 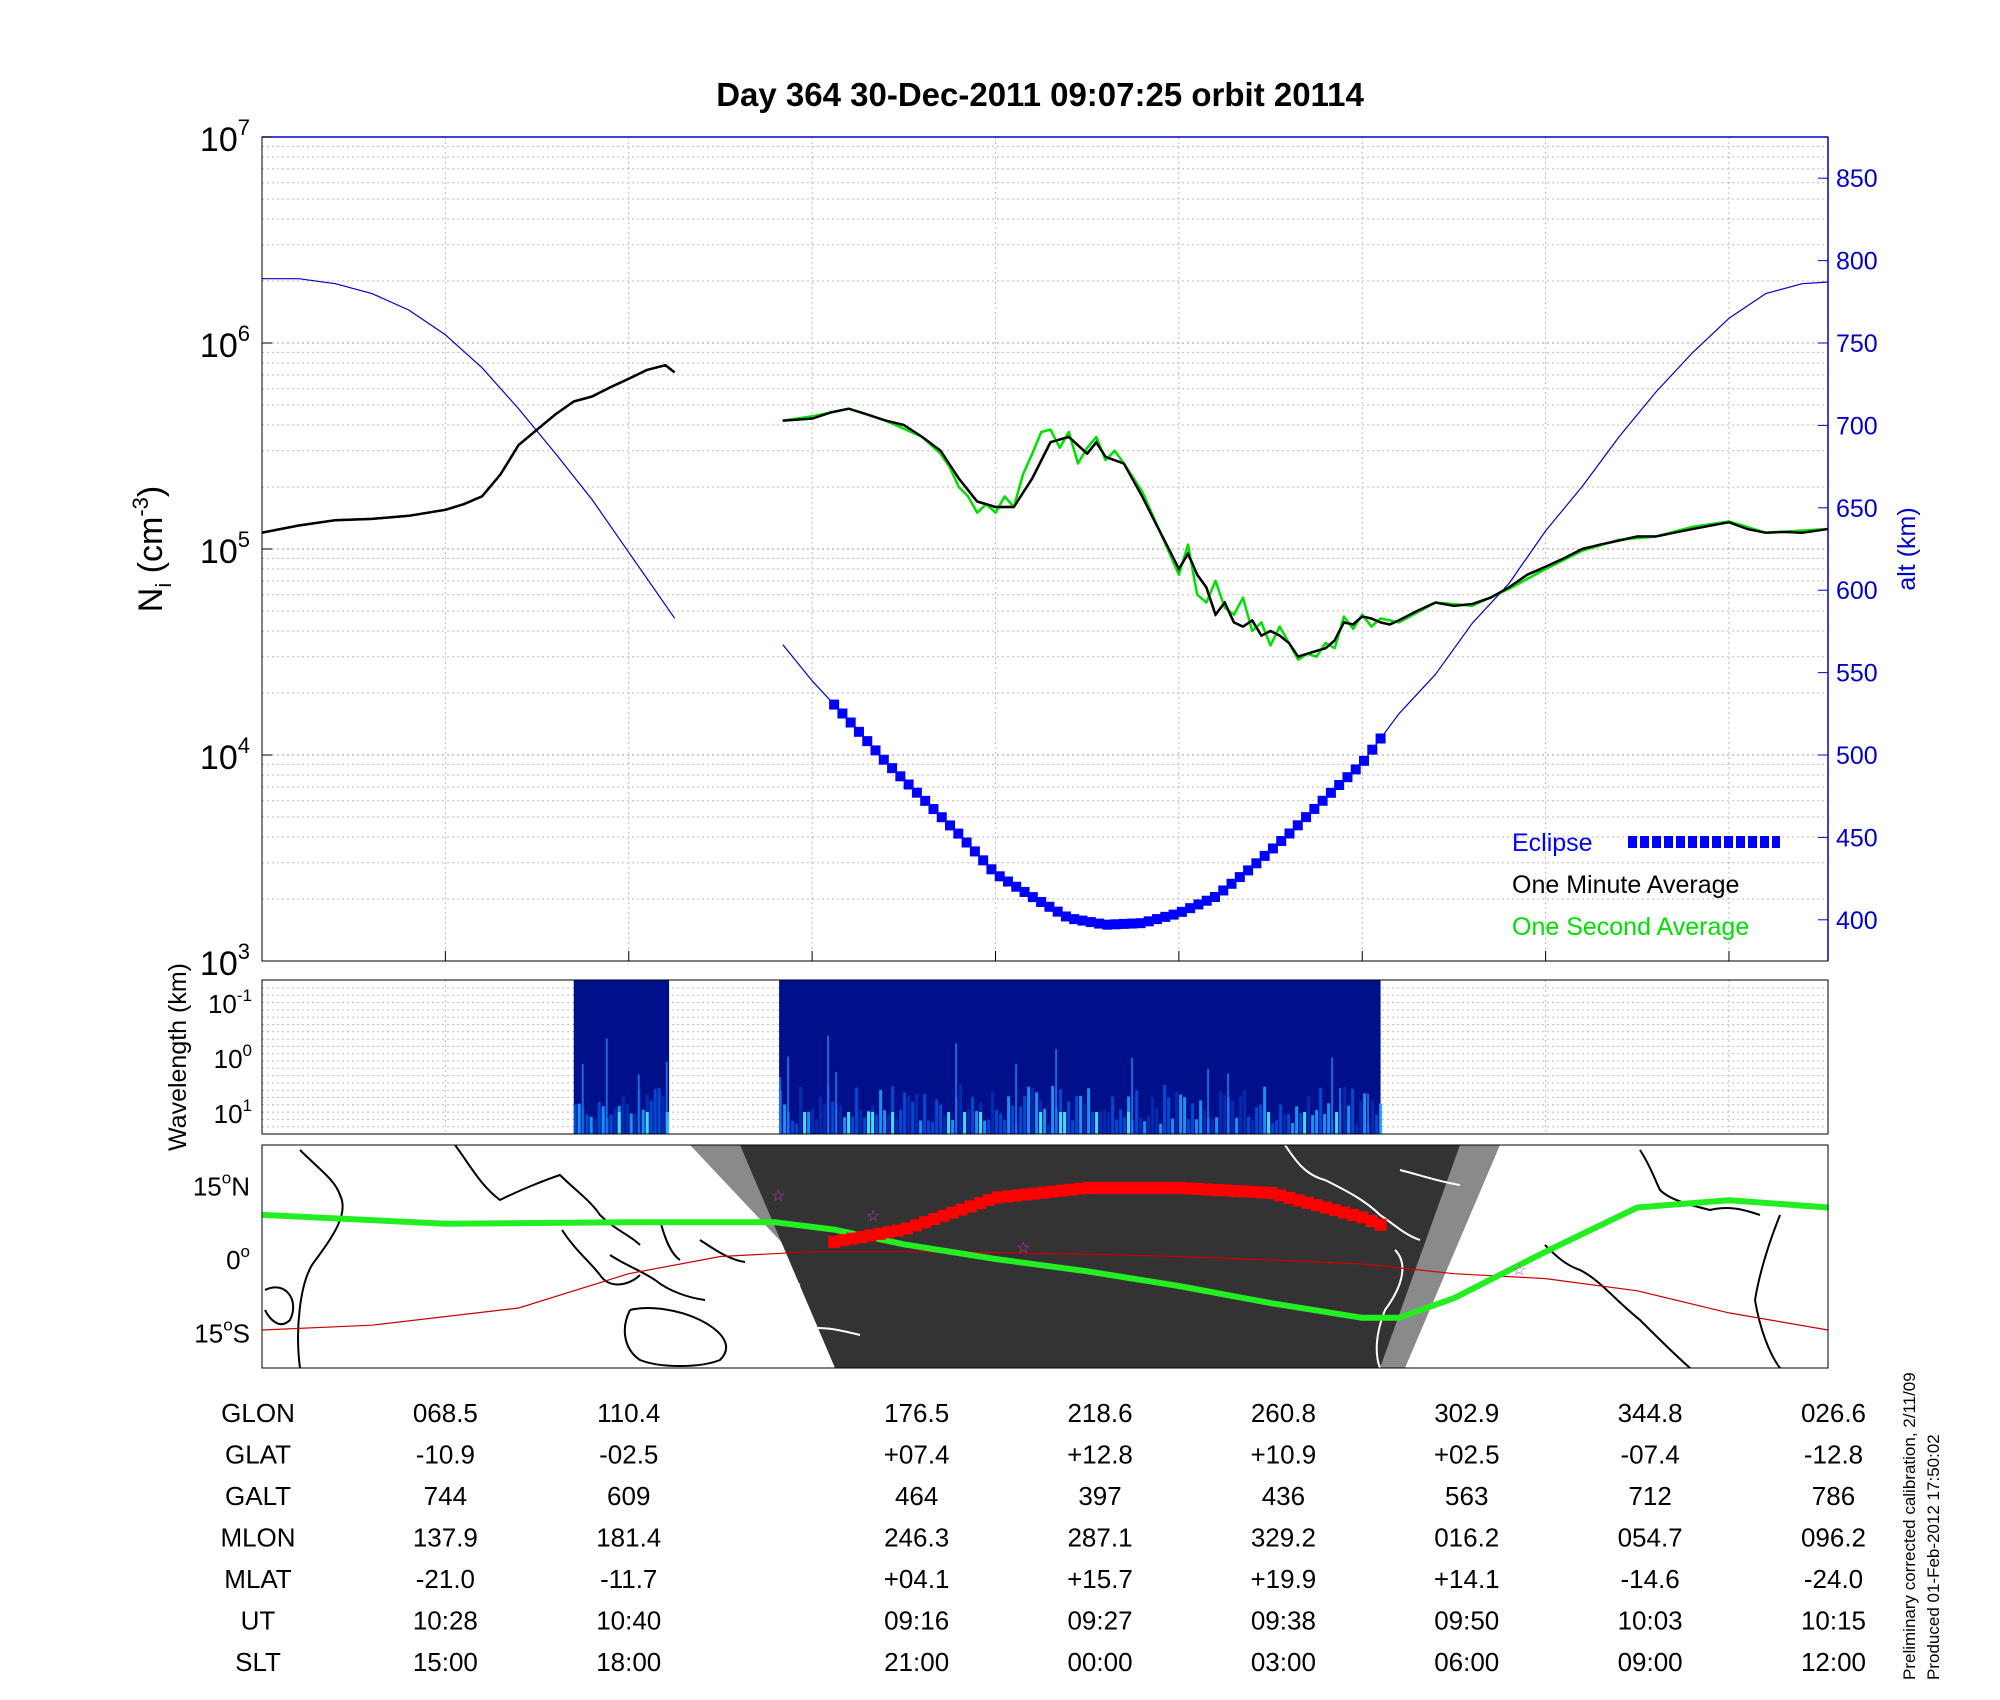 What do you see at coordinates (628, 1579) in the screenshot?
I see `table-cell: -11.7` at bounding box center [628, 1579].